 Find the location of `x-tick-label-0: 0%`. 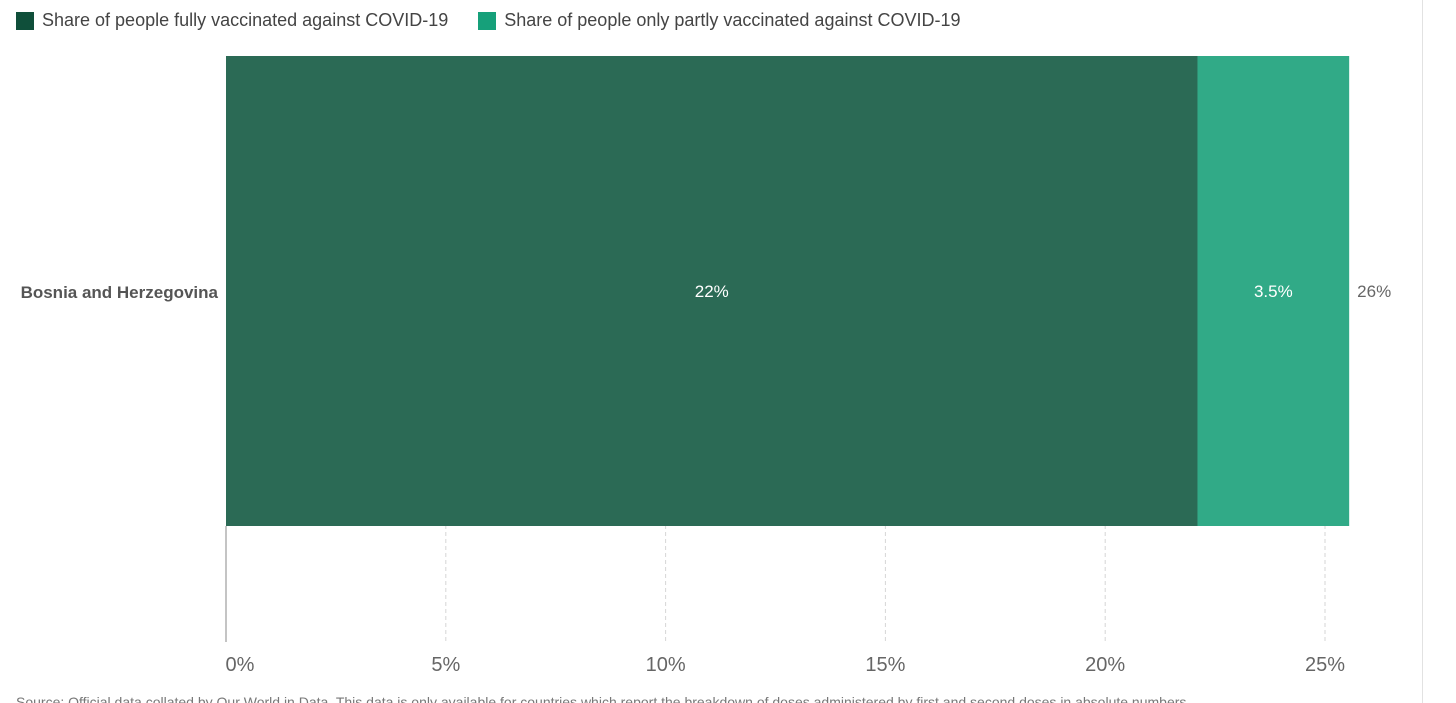

x-tick-label-0: 0% is located at coordinates (240, 665).